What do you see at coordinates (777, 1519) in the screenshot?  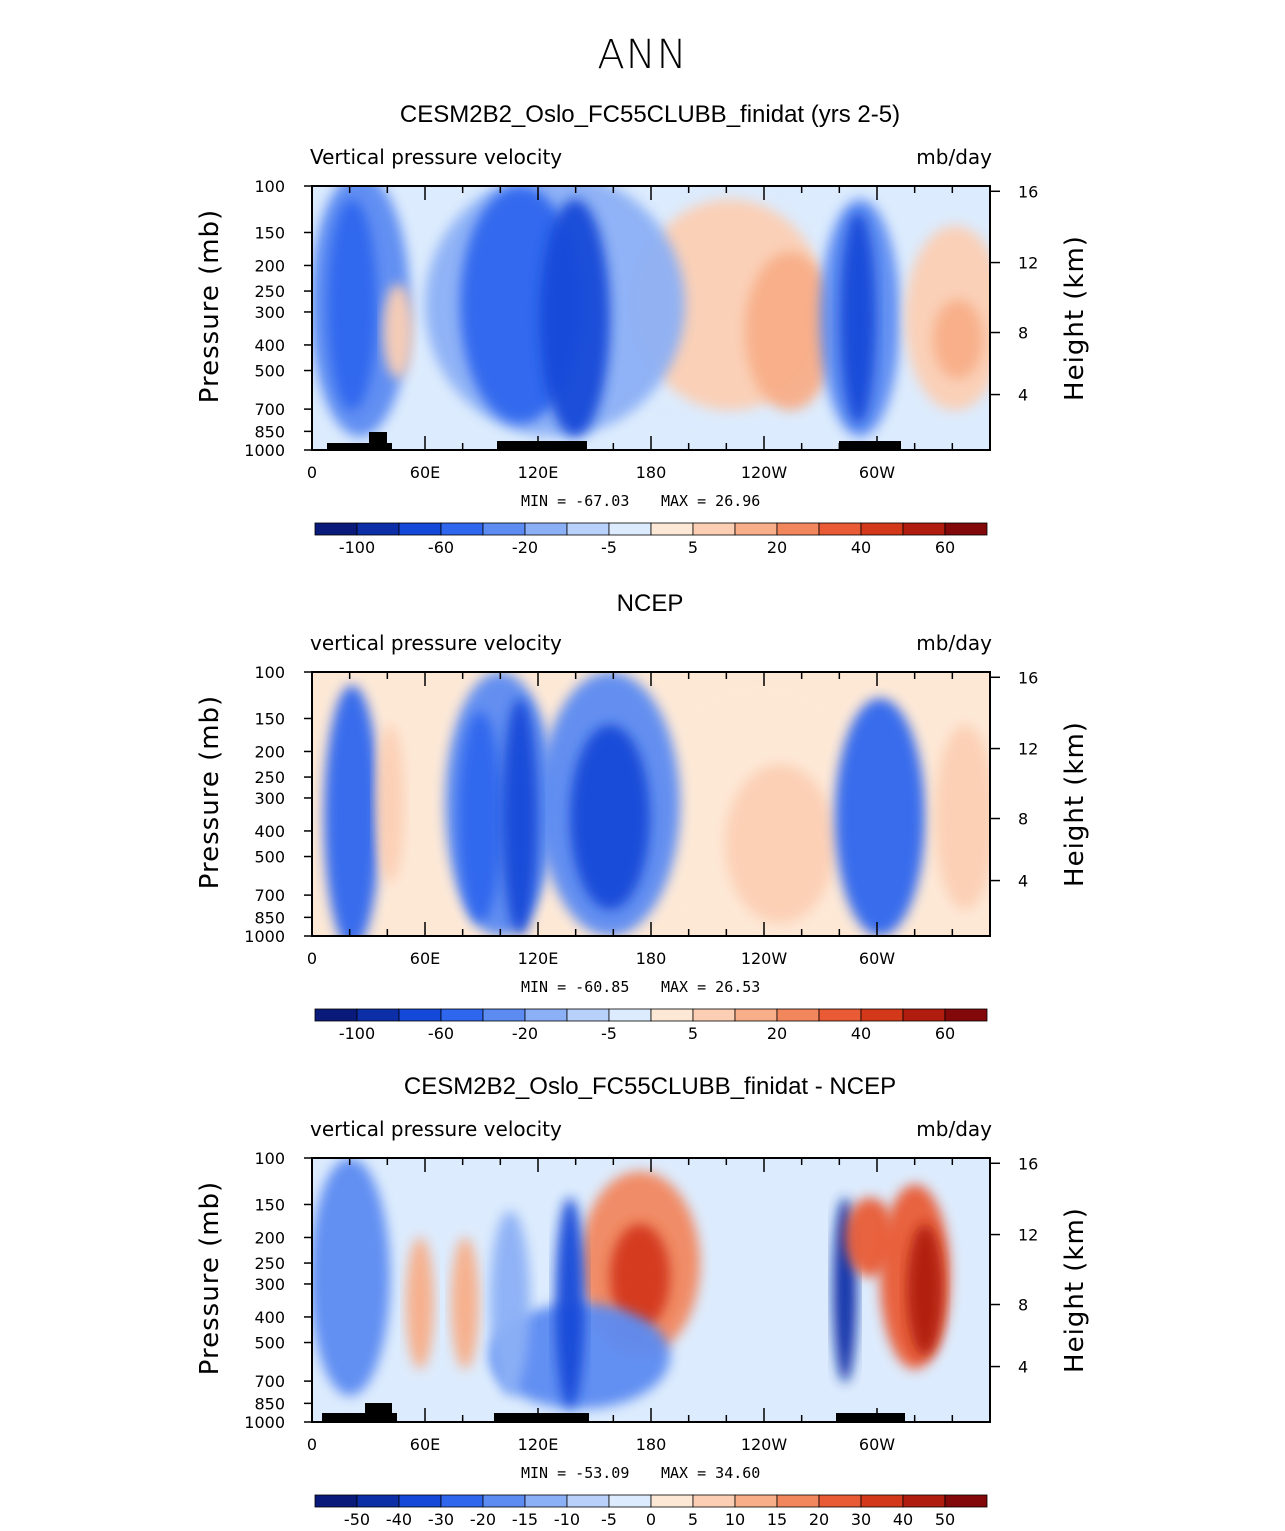 I see `colorbar-label: 15` at bounding box center [777, 1519].